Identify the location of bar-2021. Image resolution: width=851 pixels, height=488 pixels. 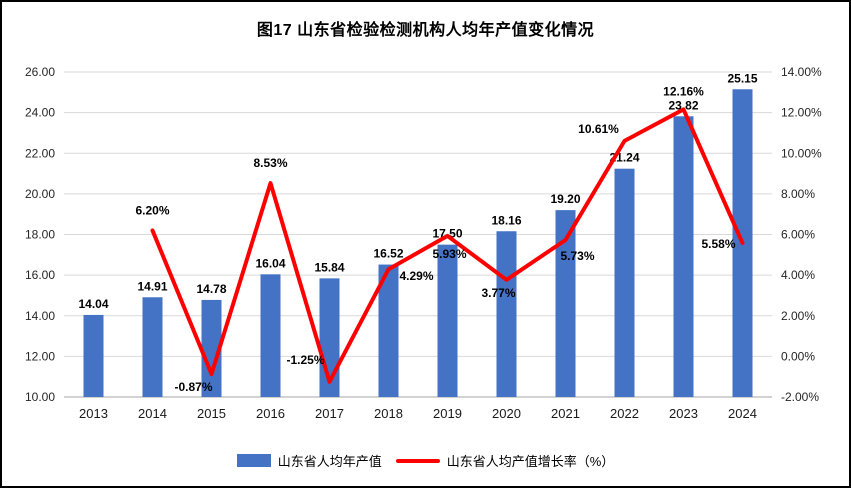
(565, 303).